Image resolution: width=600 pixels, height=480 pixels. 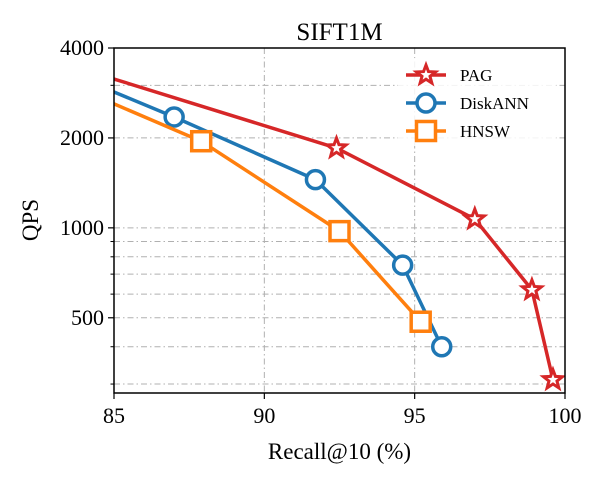 What do you see at coordinates (339, 451) in the screenshot?
I see `x-axis-label: Recall@10 (%)` at bounding box center [339, 451].